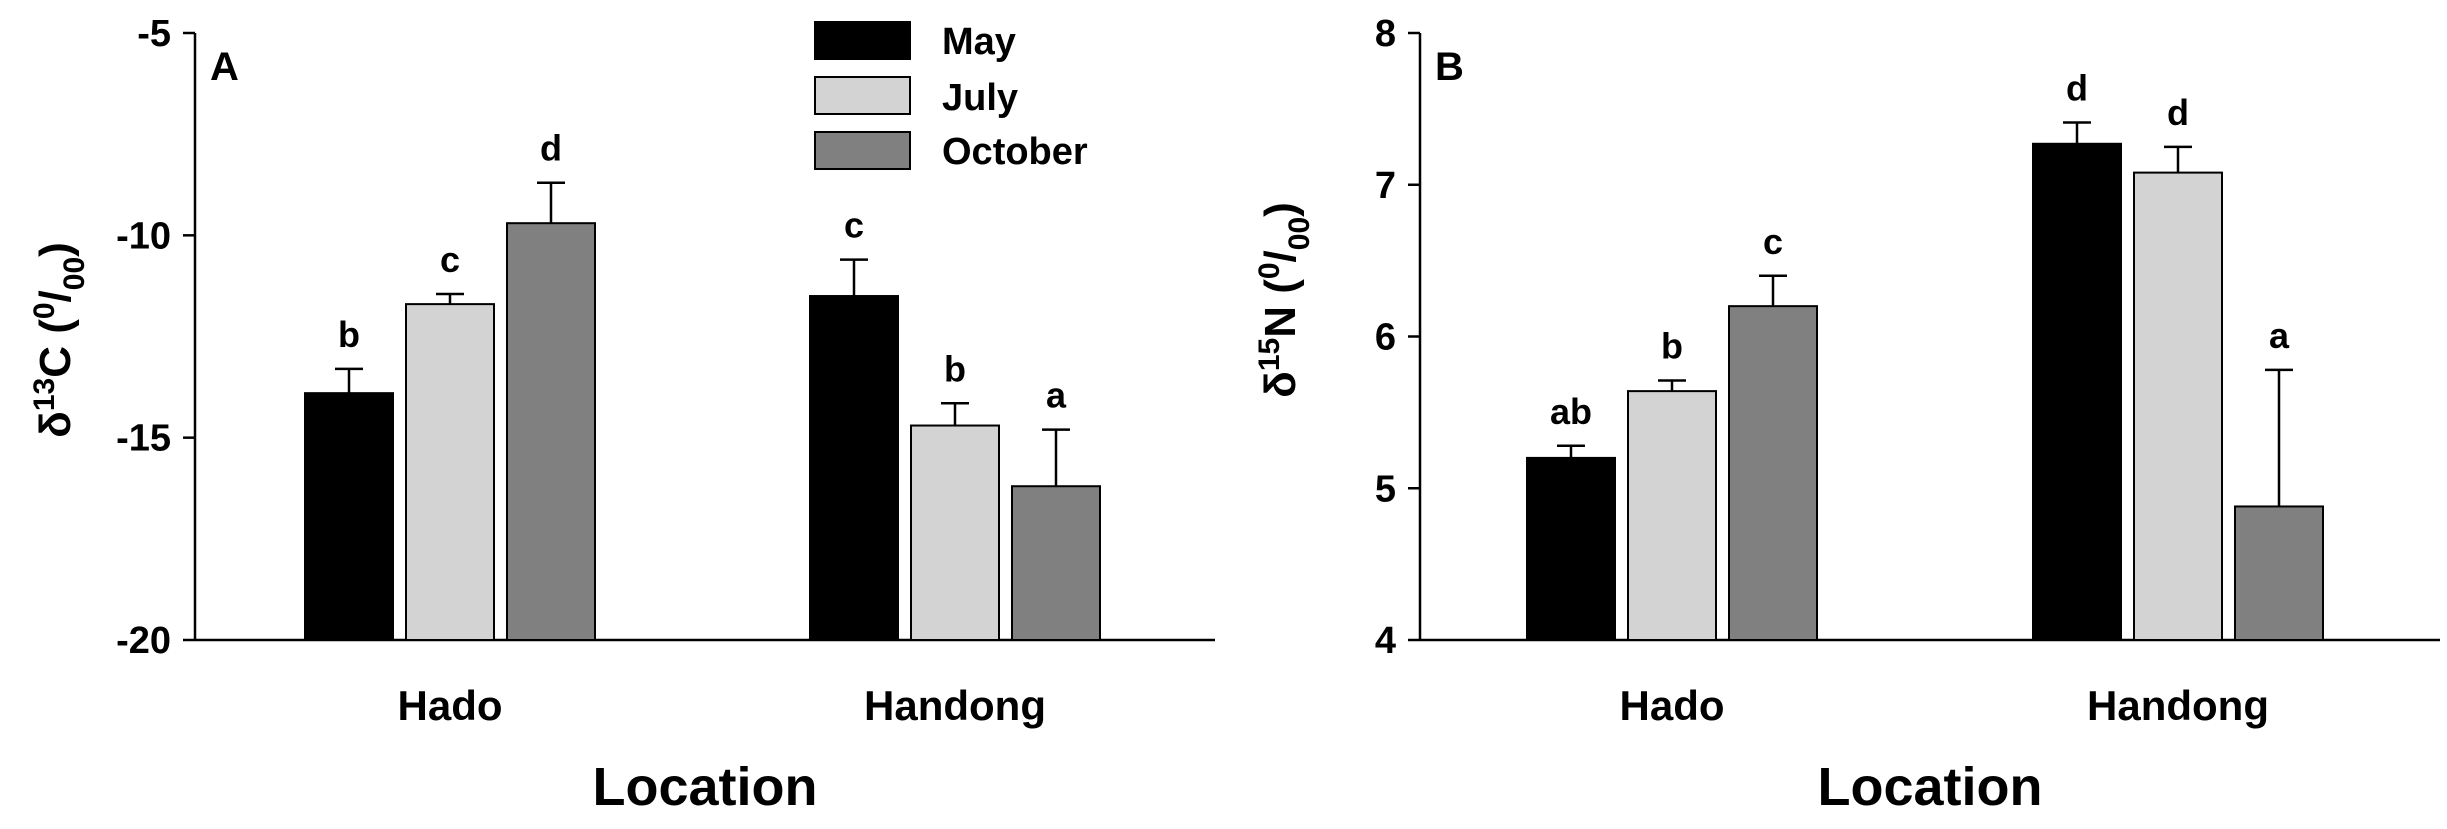 This screenshot has width=2447, height=829. I want to click on legend-label-october: October, so click(1015, 152).